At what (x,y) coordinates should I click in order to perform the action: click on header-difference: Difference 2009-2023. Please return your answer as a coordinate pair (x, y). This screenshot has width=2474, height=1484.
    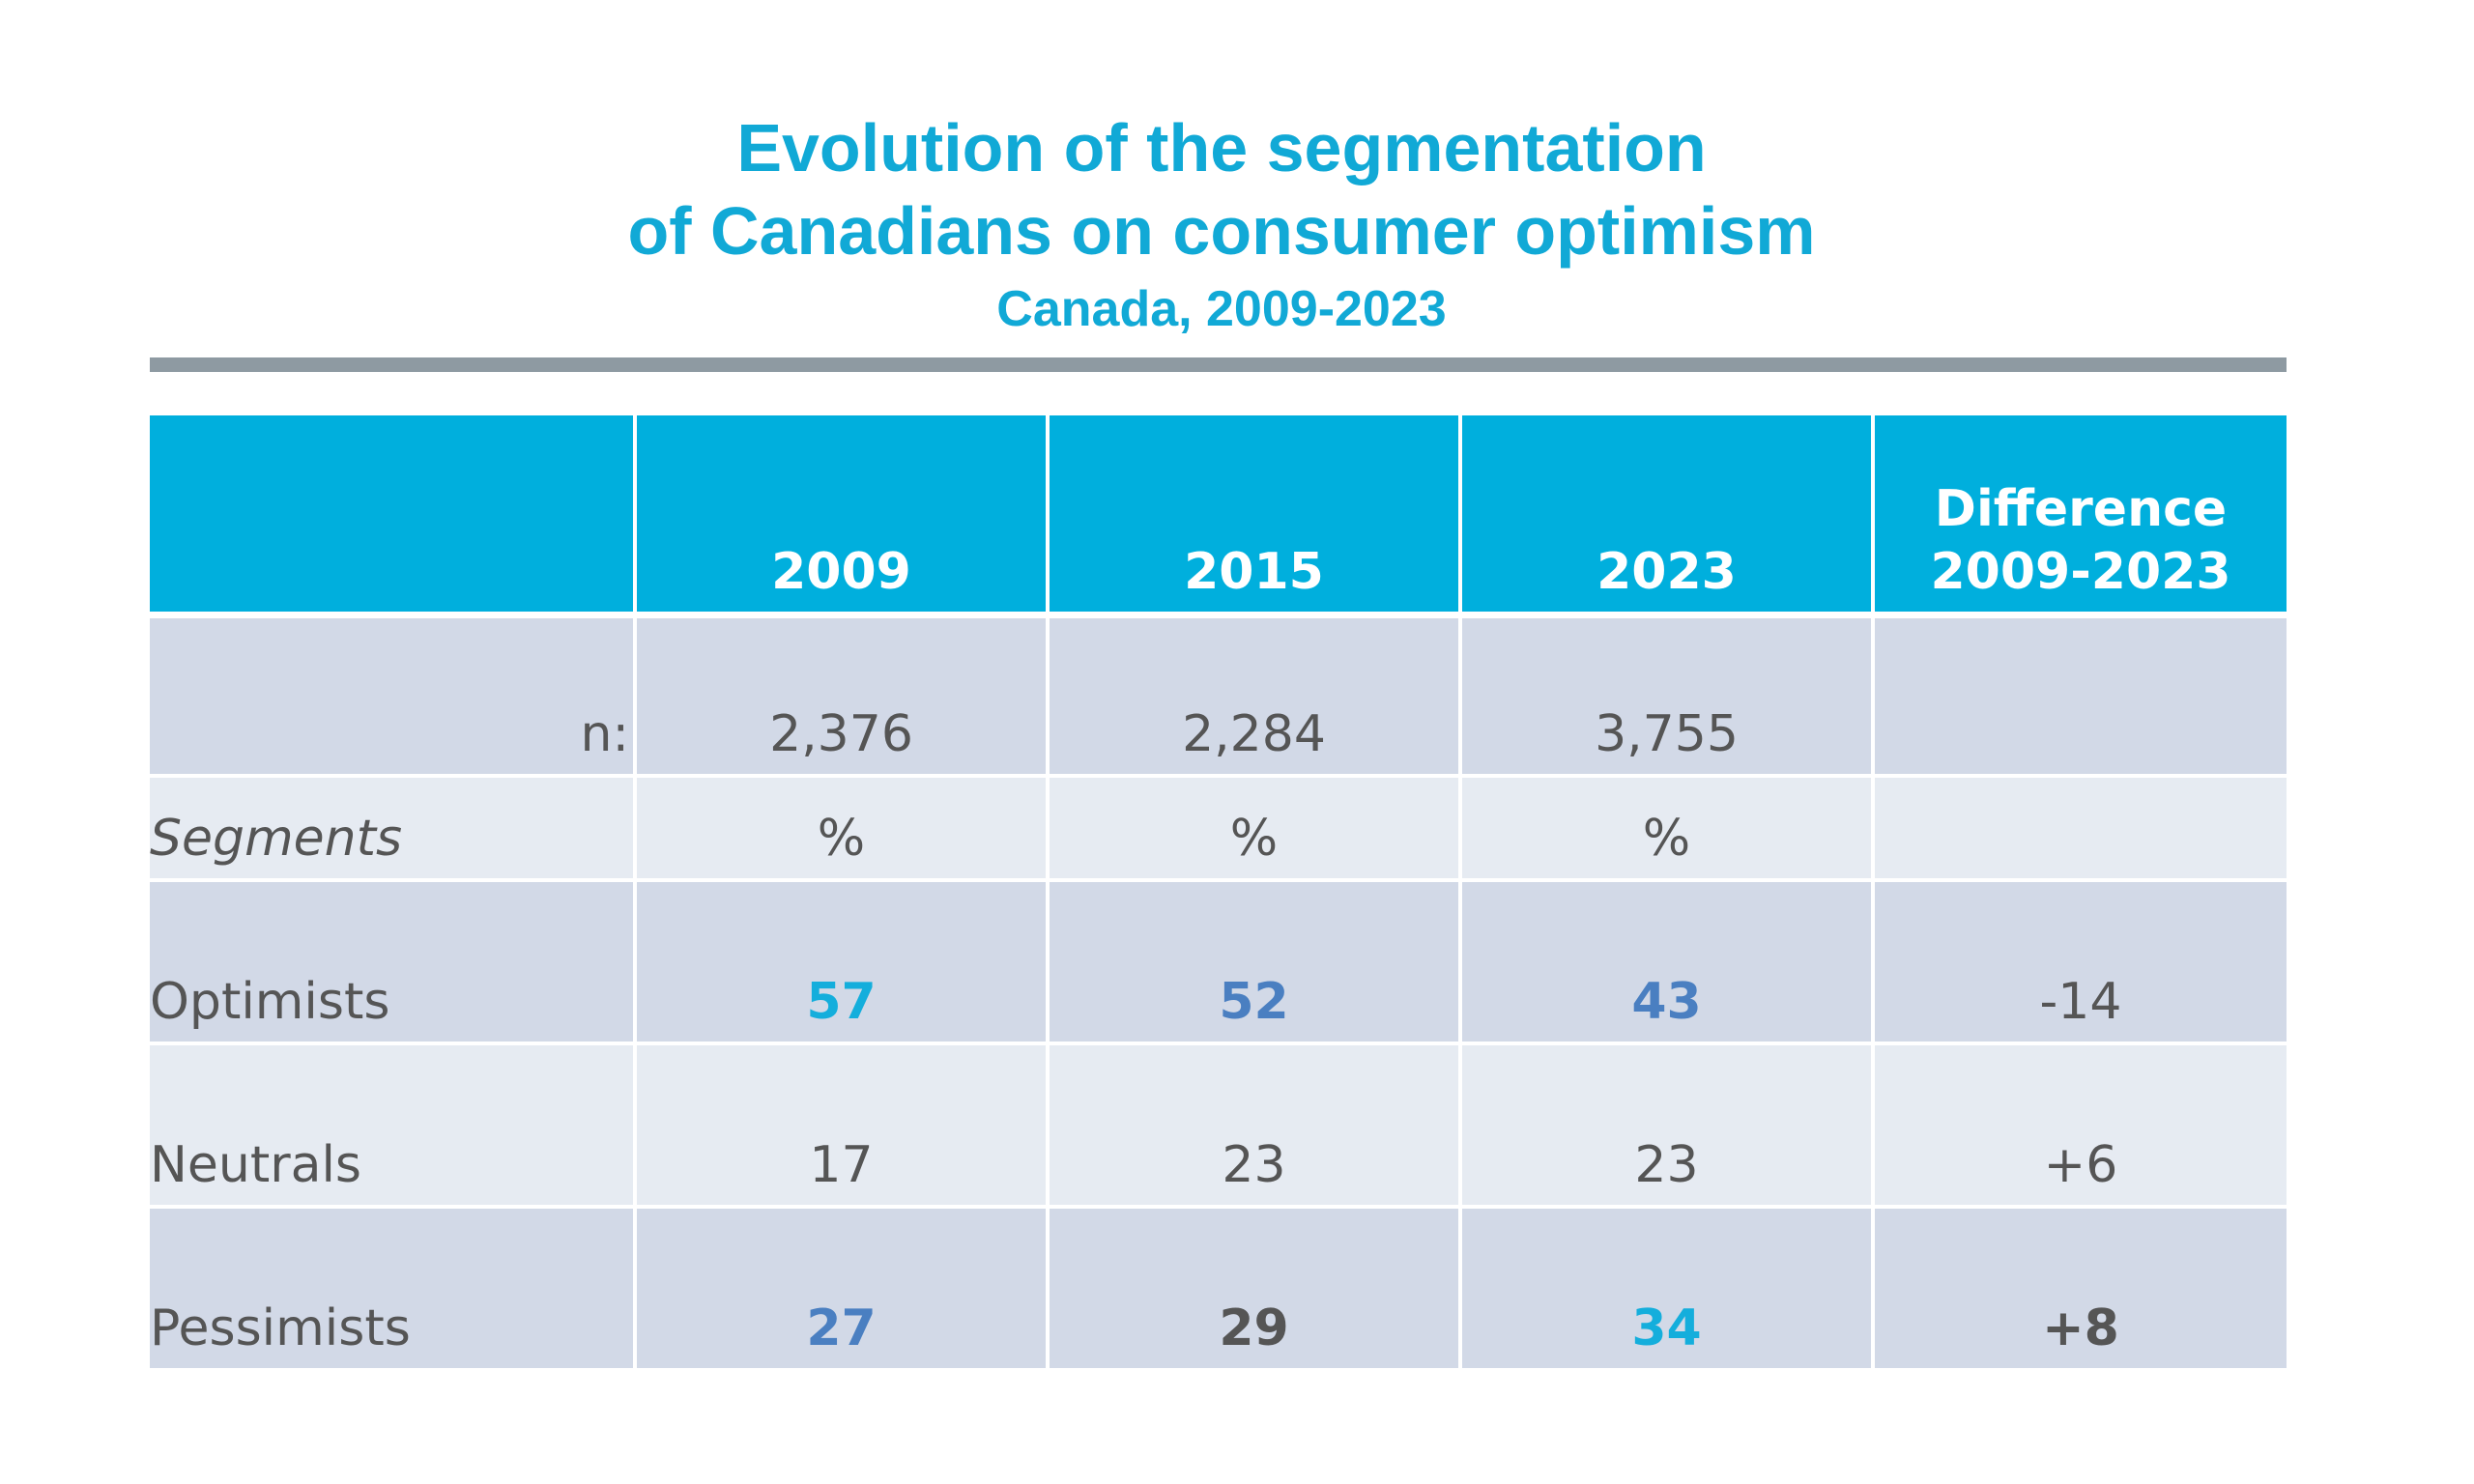
    Looking at the image, I should click on (2081, 513).